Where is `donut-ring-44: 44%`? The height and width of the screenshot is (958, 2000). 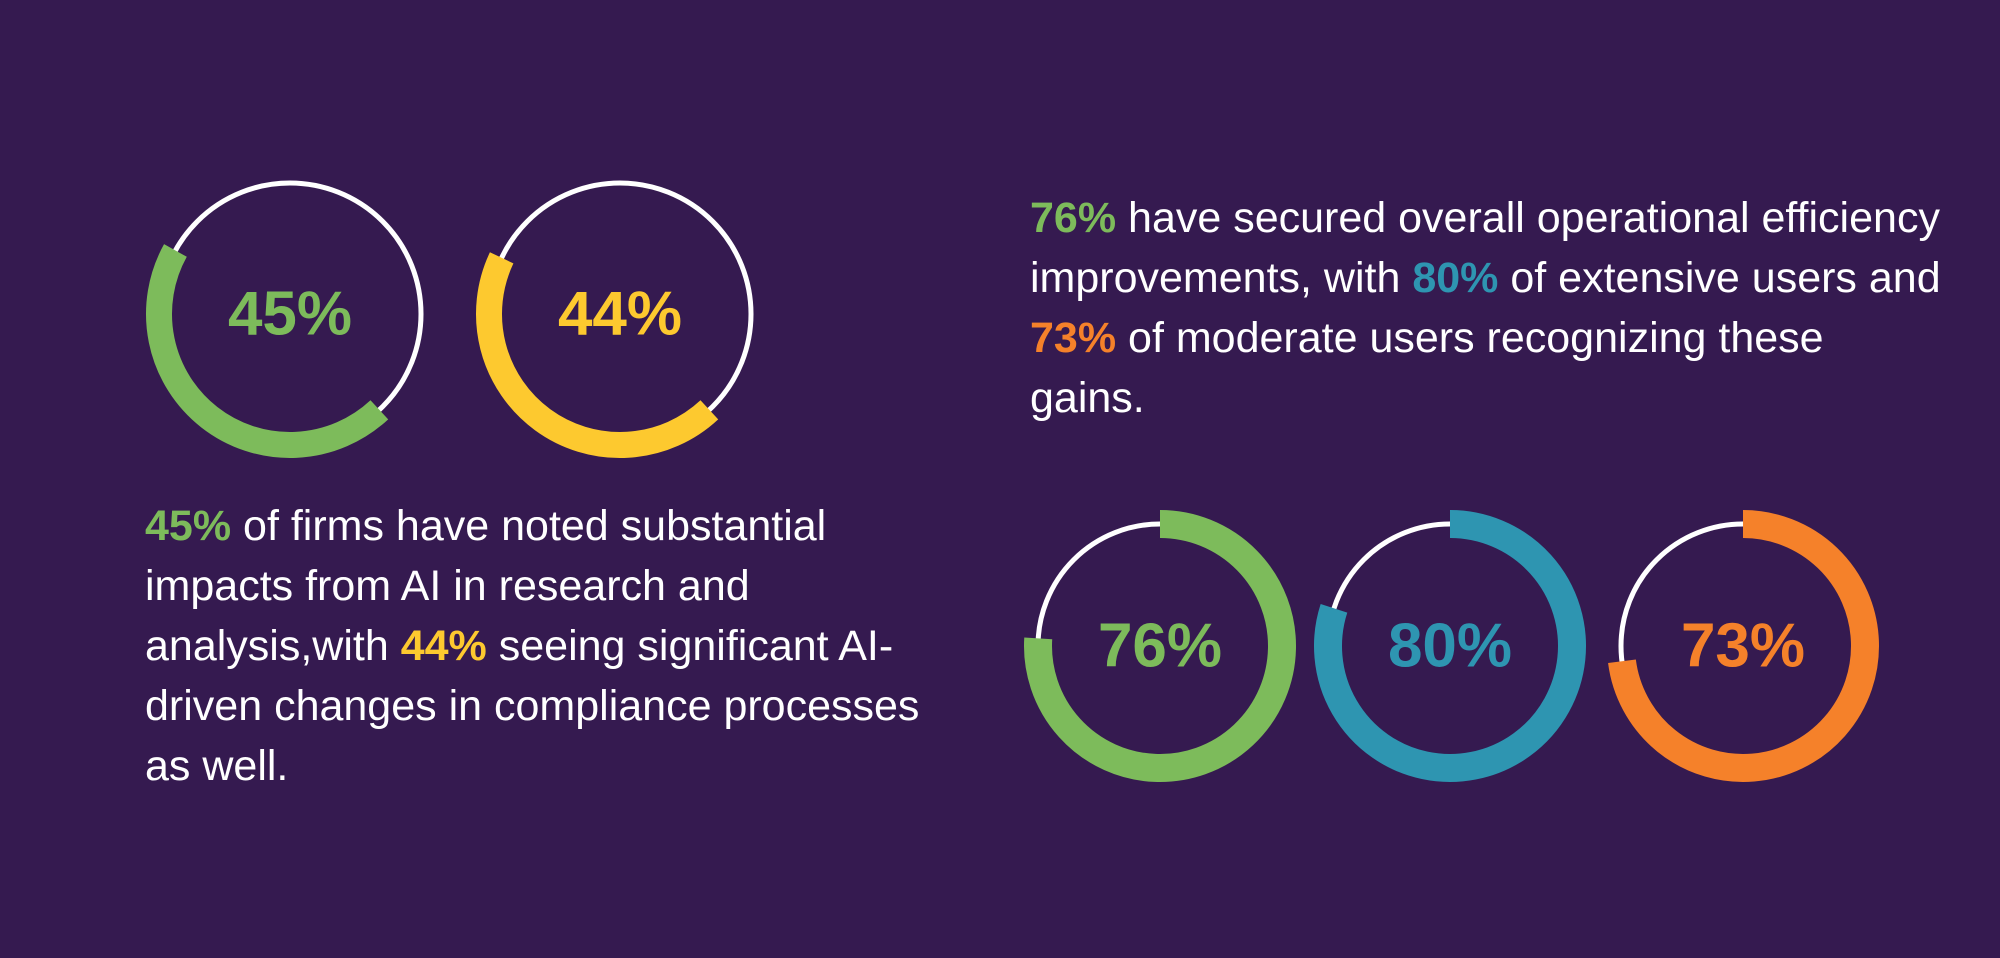
donut-ring-44: 44% is located at coordinates (615, 319).